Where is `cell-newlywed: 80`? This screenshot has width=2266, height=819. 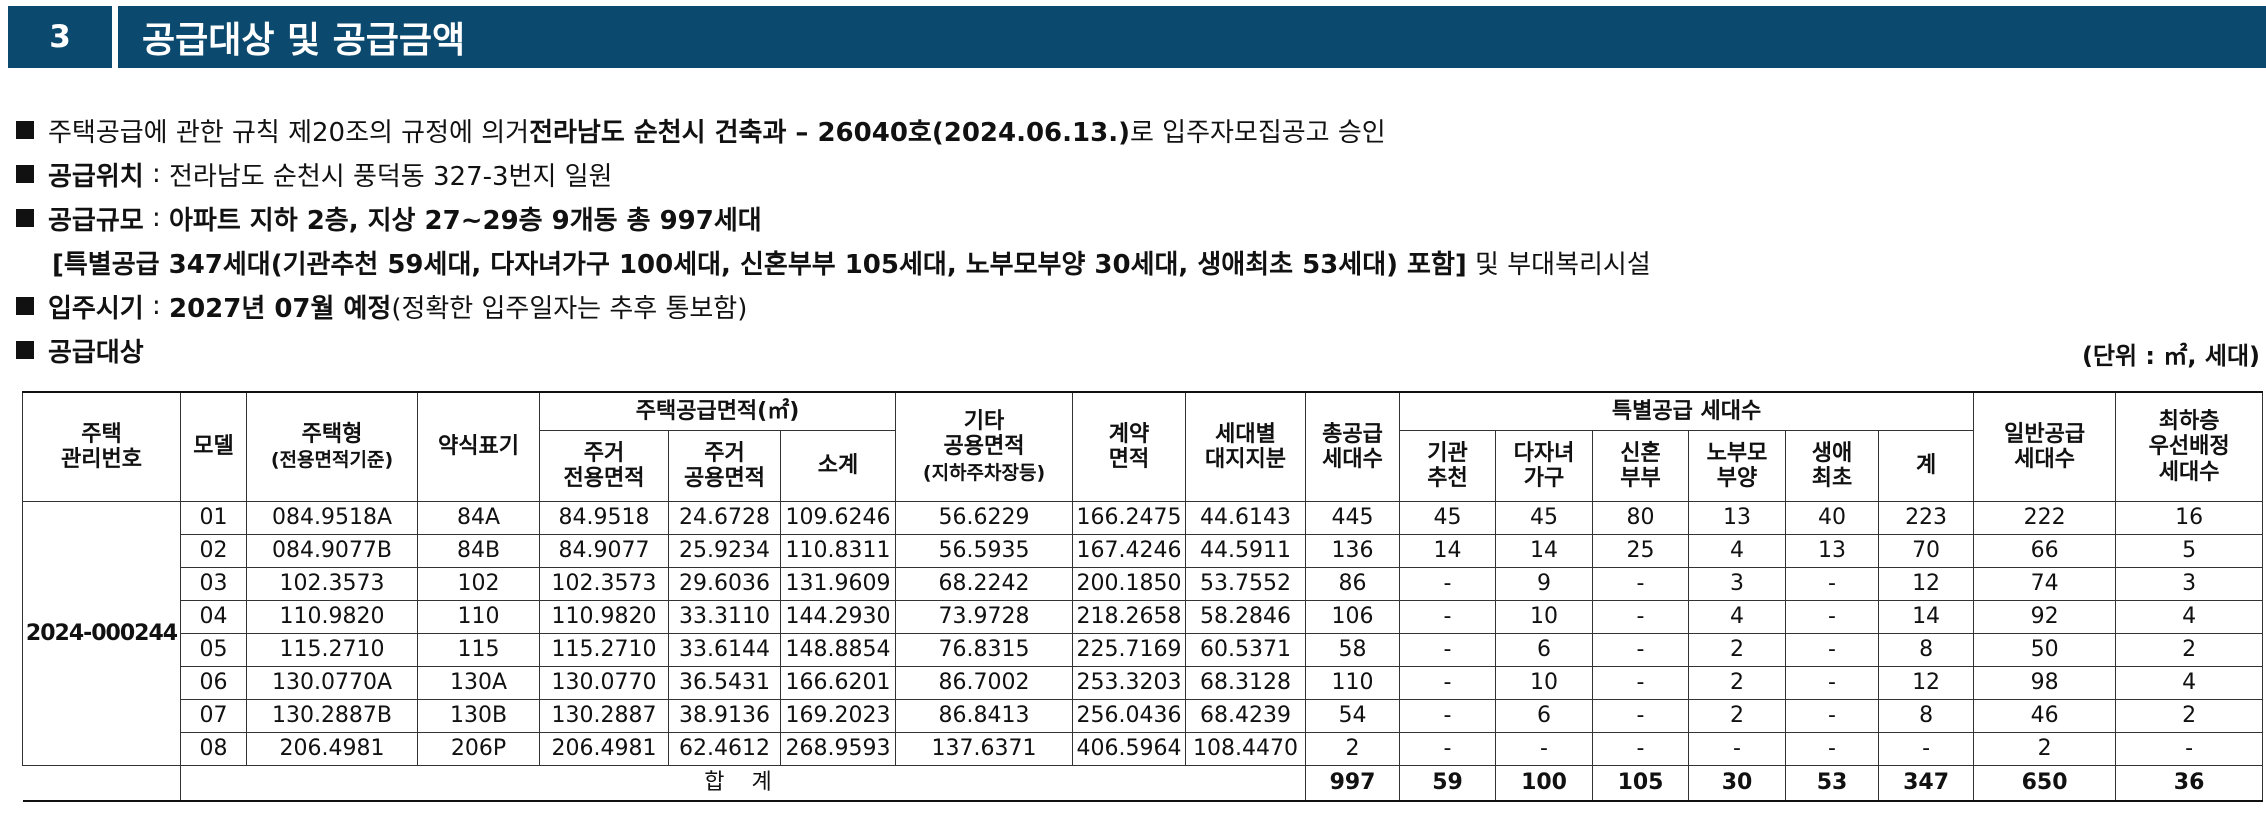 cell-newlywed: 80 is located at coordinates (1641, 518).